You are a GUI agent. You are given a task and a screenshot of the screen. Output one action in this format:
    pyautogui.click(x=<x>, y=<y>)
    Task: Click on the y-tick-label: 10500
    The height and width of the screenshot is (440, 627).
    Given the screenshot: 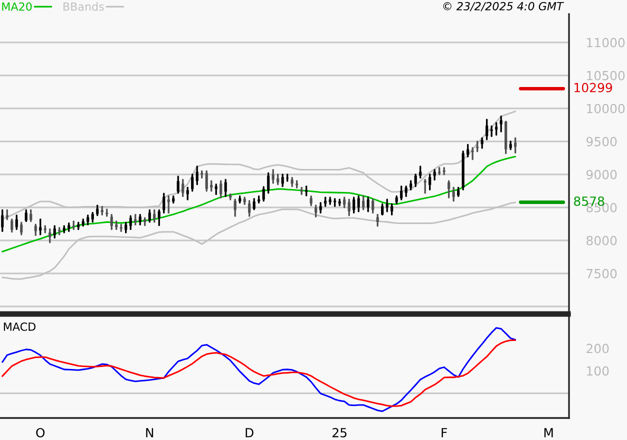 What is the action you would take?
    pyautogui.click(x=606, y=75)
    